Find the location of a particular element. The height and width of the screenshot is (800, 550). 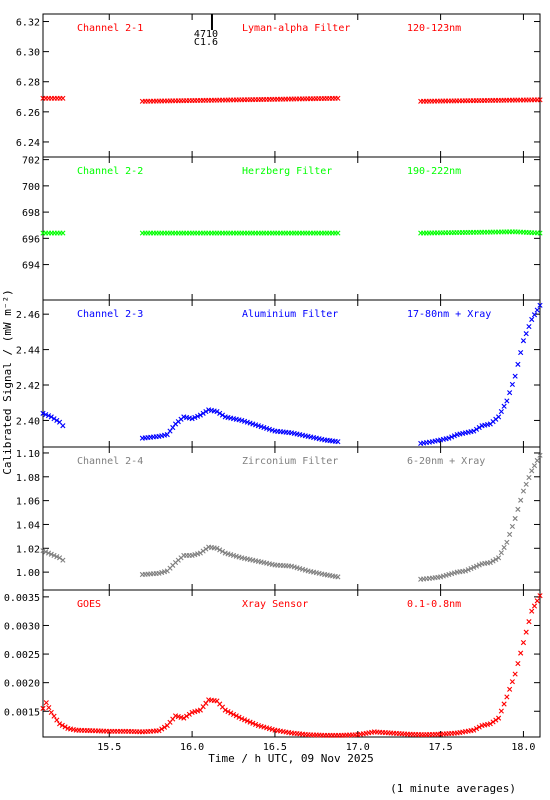

y-tick-label: 6.24 is located at coordinates (28, 143).